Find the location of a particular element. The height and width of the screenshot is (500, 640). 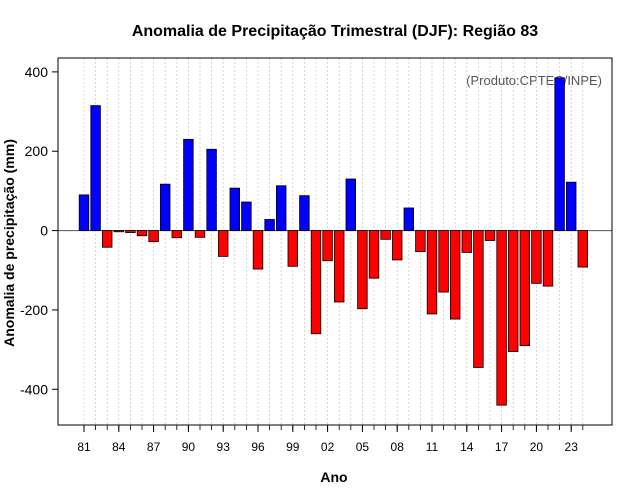

x-tick-label: 99 is located at coordinates (293, 447).